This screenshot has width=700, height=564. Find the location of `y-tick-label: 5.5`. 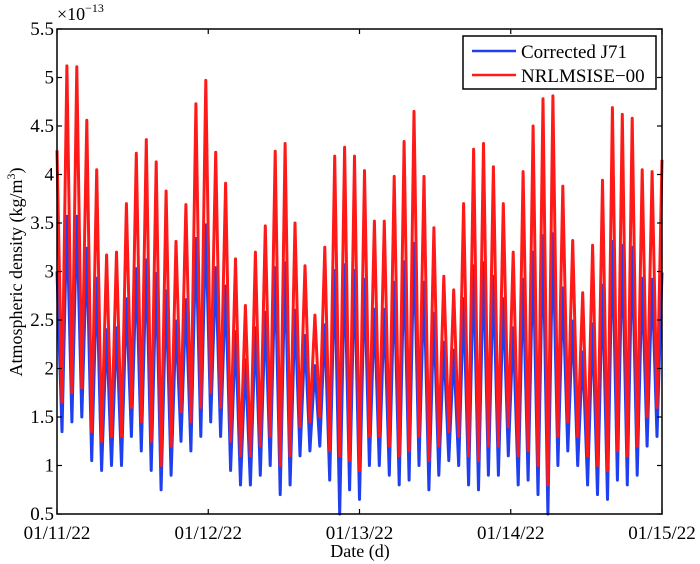

y-tick-label: 5.5 is located at coordinates (42, 29).